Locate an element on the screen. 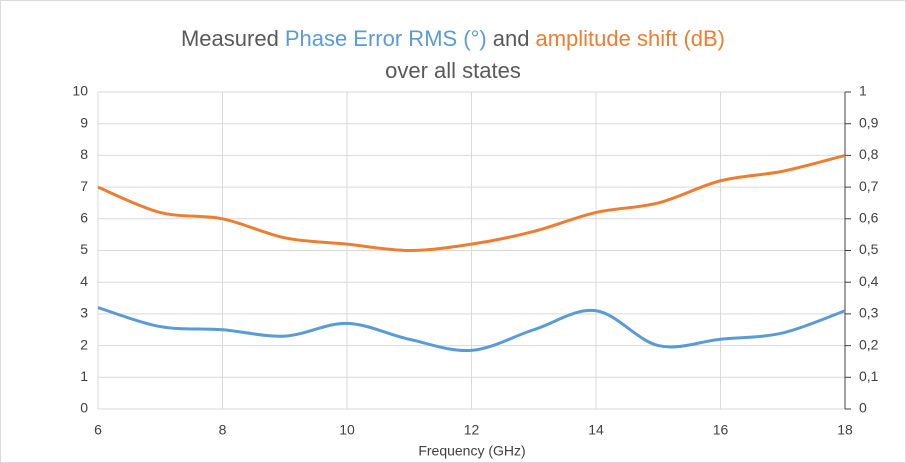 This screenshot has width=906, height=463. y2-tick-label: 0,4 is located at coordinates (869, 281).